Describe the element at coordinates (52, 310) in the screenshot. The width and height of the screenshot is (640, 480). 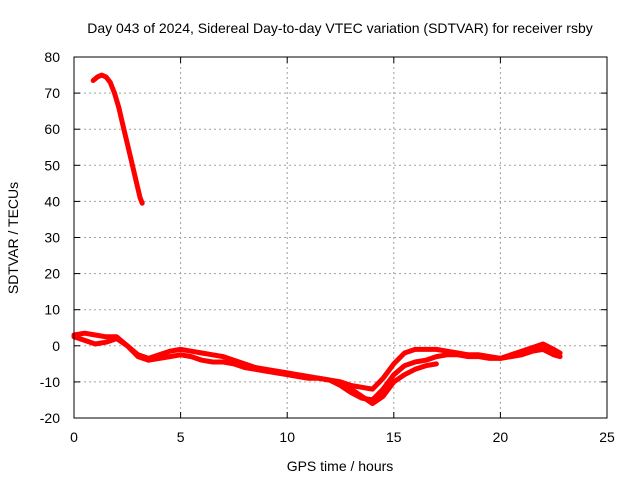
I see `y-tick-label: 10` at that location.